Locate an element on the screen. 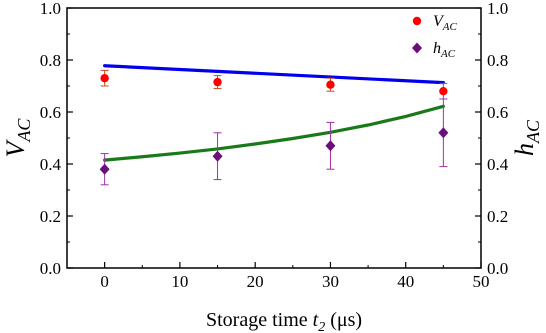  y-left-tick-label: 1.0 is located at coordinates (50, 9).